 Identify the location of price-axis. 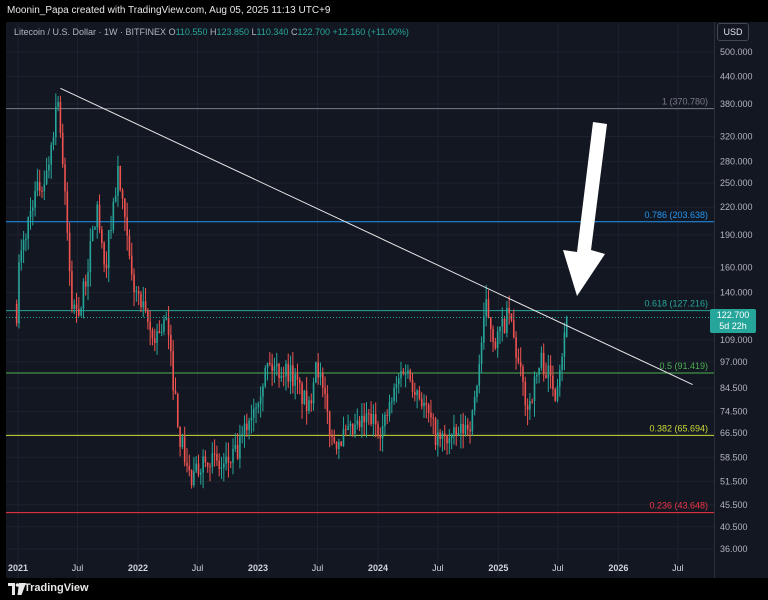
(741, 300).